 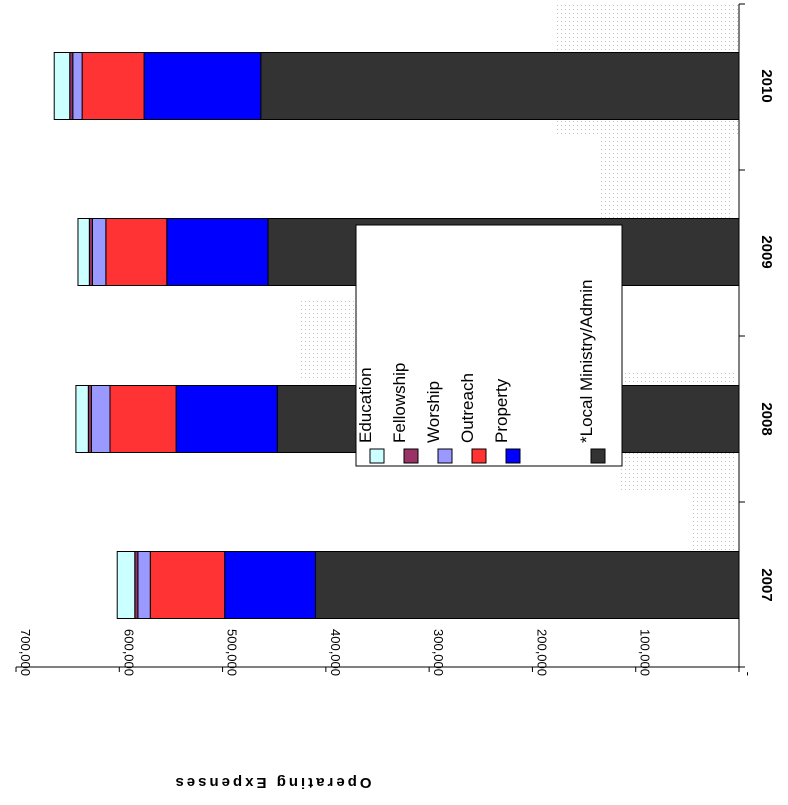 I want to click on category-label: 2007, so click(x=766, y=584).